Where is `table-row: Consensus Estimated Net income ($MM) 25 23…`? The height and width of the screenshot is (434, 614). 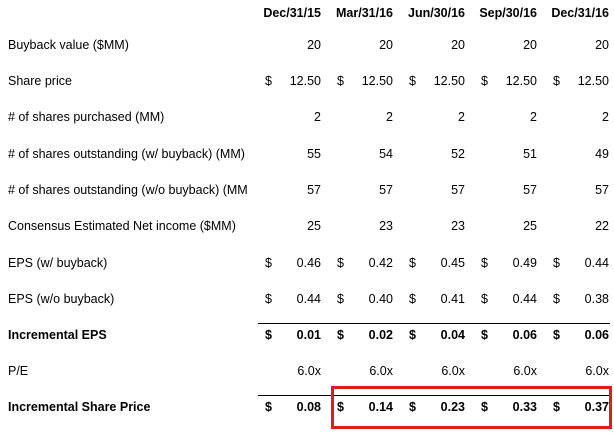
table-row: Consensus Estimated Net income ($MM) 25 23… is located at coordinates (307, 229).